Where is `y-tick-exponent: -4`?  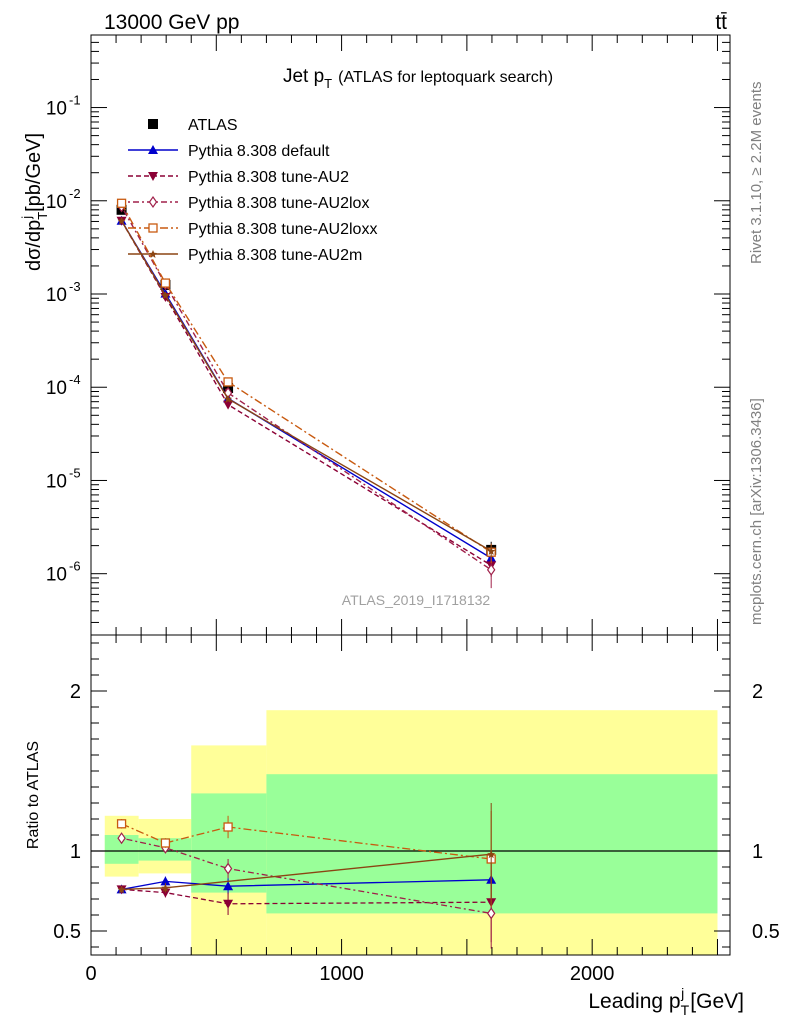
y-tick-exponent: -4 is located at coordinates (75, 379).